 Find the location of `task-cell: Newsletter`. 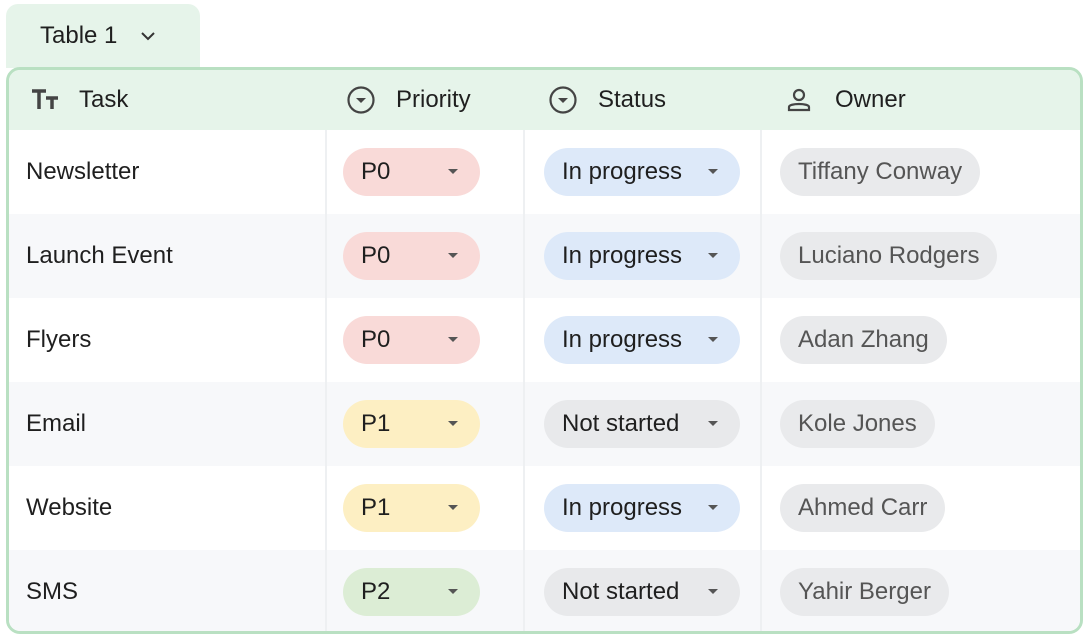

task-cell: Newsletter is located at coordinates (82, 172).